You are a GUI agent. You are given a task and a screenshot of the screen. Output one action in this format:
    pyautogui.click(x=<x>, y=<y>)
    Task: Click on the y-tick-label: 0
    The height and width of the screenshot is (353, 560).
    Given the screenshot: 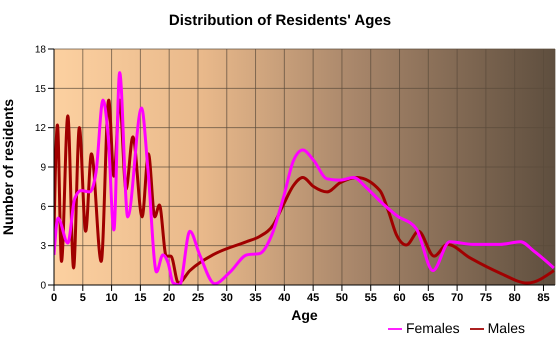 What is the action you would take?
    pyautogui.click(x=43, y=286)
    